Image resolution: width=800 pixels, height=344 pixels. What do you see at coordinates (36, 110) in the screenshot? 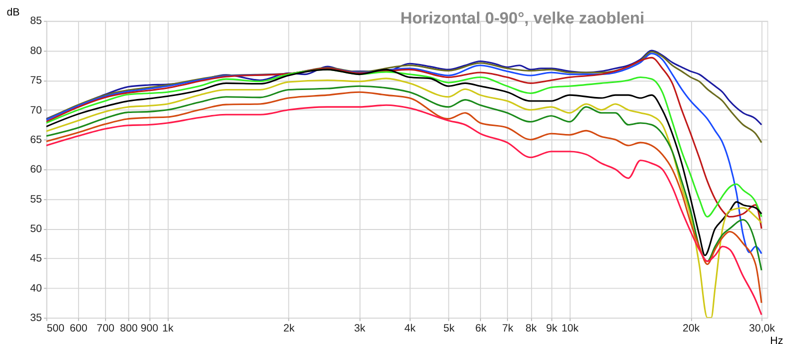
I see `y-tick-label: 70` at bounding box center [36, 110].